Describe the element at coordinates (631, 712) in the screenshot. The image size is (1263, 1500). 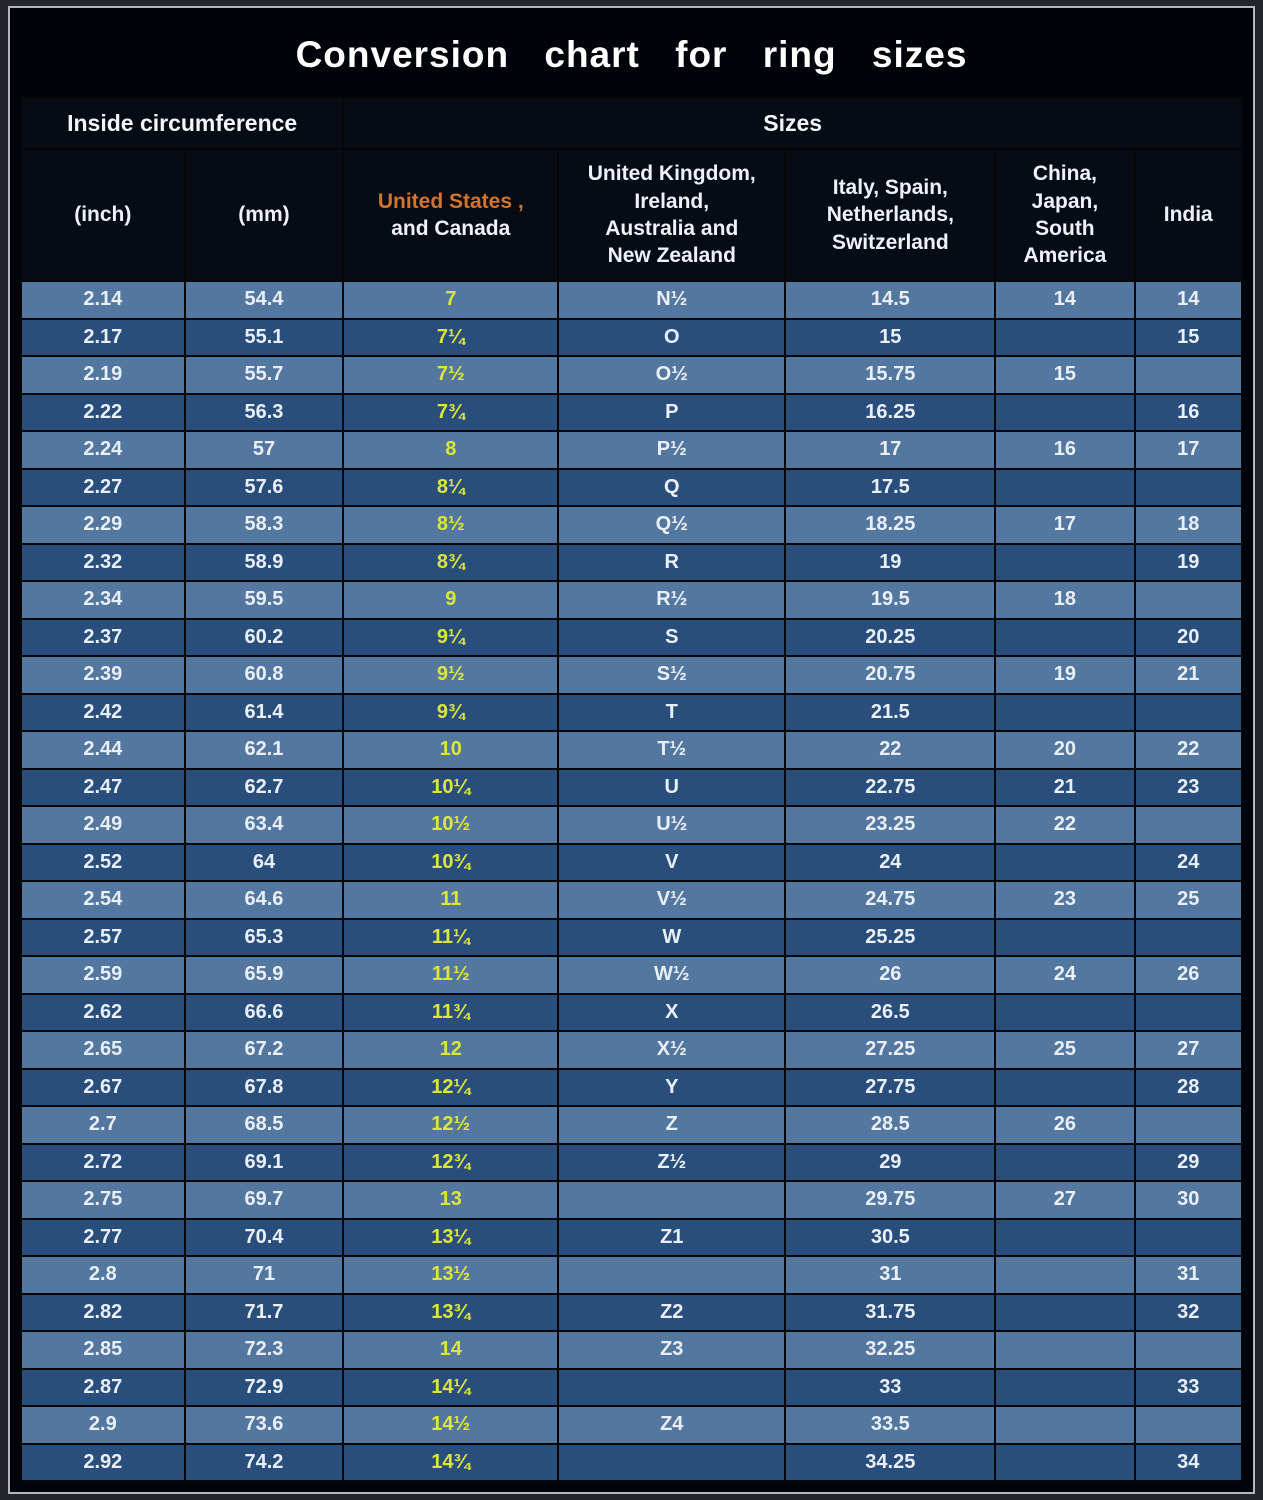
I see `table-row: 2.42 61.4 9¾ T 21.5` at that location.